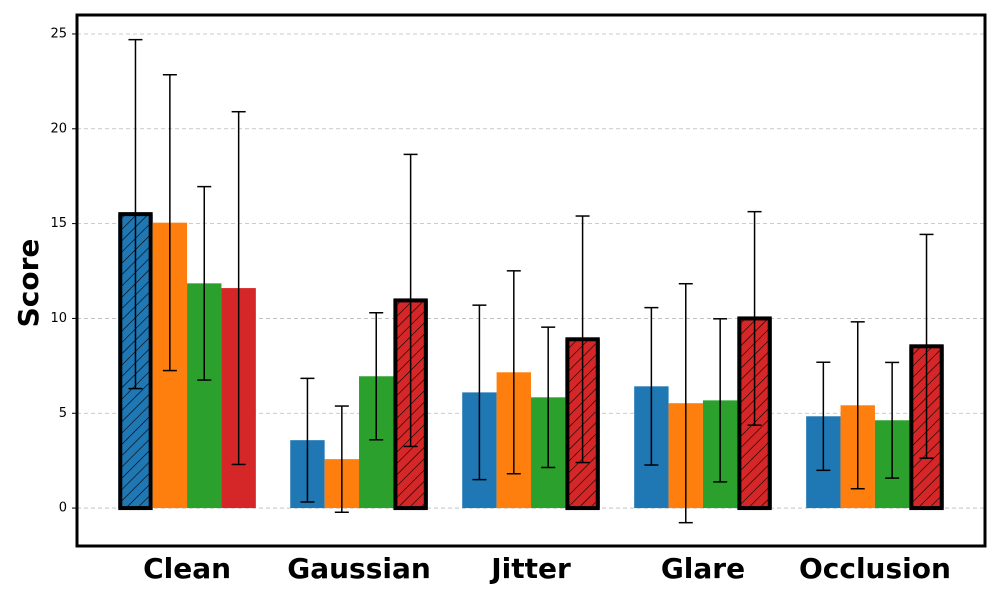 The image size is (1000, 600). I want to click on y-tick-label: 15, so click(58, 223).